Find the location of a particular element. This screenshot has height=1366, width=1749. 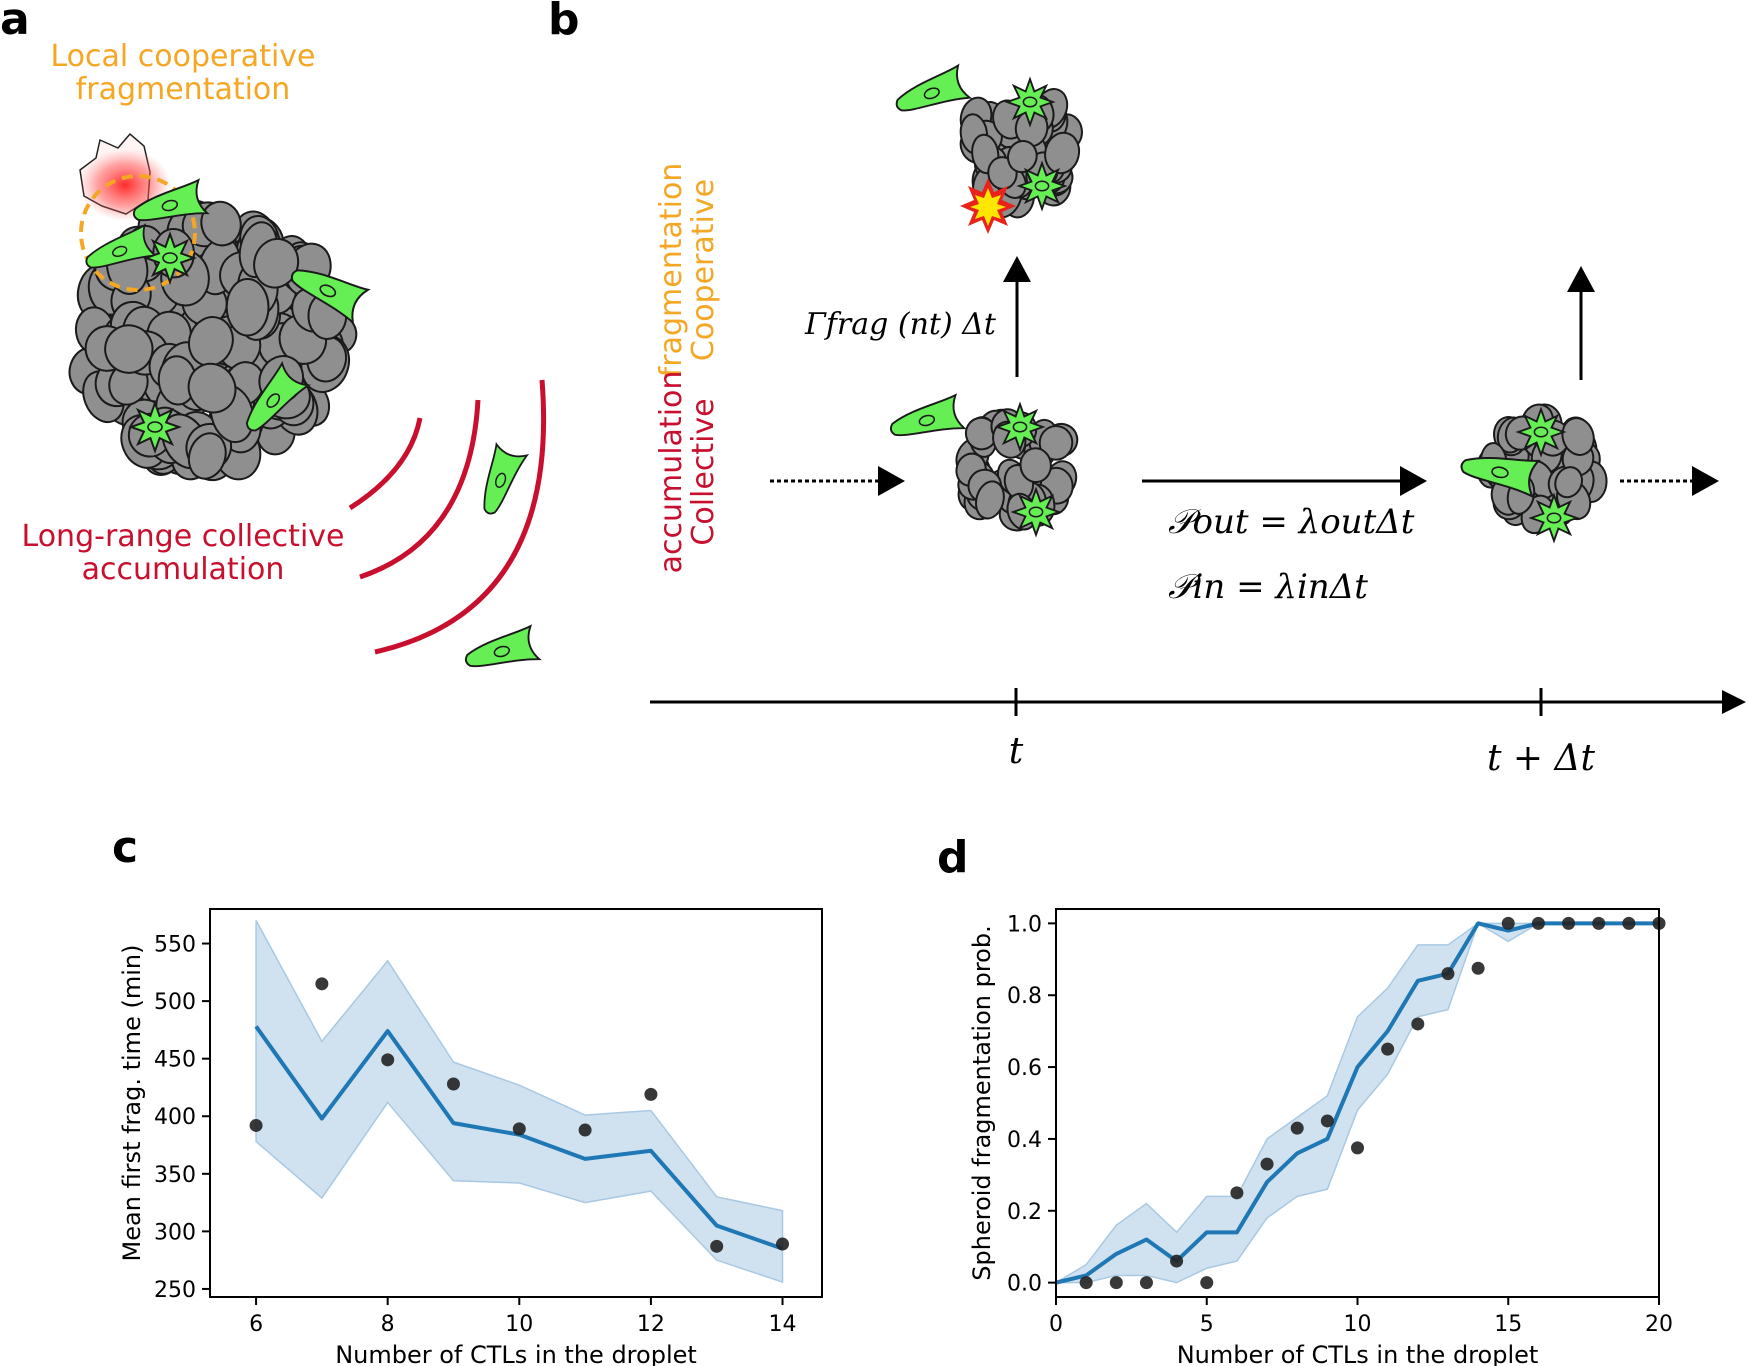

x-tick-label: 20 is located at coordinates (1659, 1324).